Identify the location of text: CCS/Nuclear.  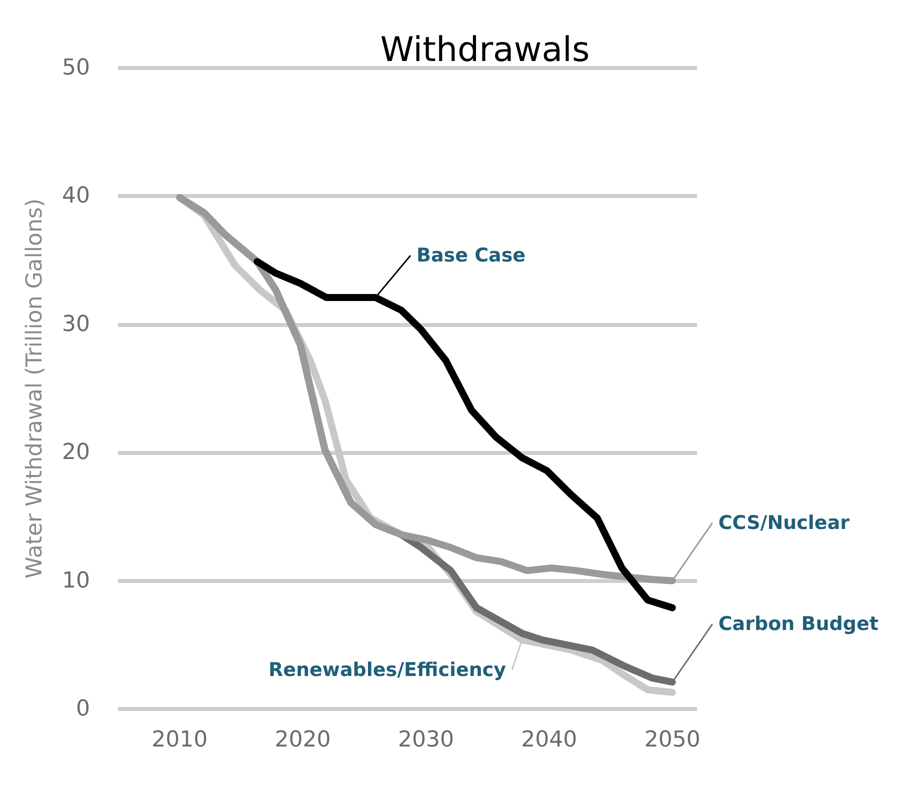
(784, 523).